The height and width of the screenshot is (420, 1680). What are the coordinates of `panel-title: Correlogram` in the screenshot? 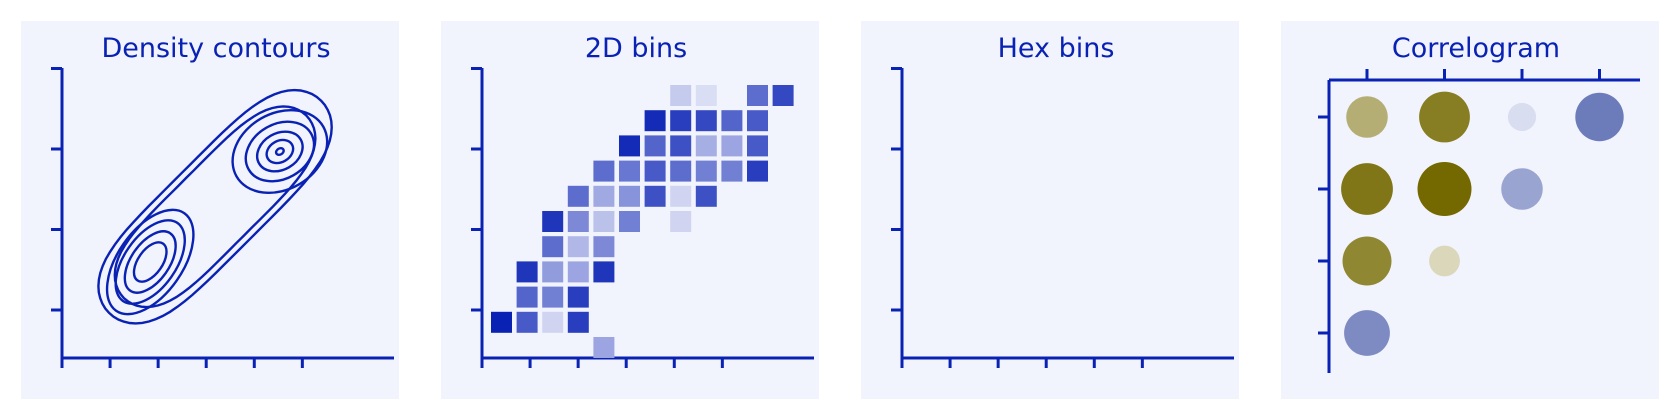 It's located at (1476, 48).